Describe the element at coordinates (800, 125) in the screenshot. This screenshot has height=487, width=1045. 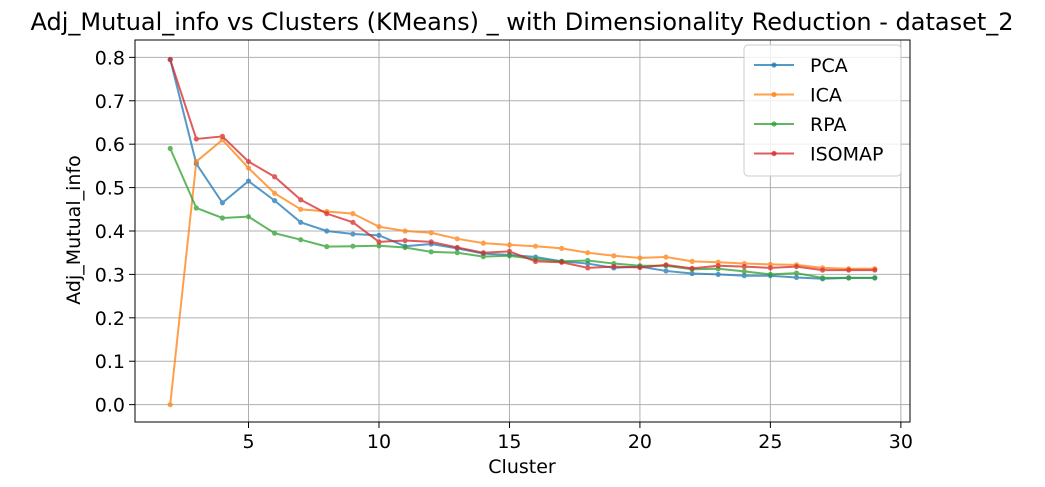
I see `legend-item: RPA` at that location.